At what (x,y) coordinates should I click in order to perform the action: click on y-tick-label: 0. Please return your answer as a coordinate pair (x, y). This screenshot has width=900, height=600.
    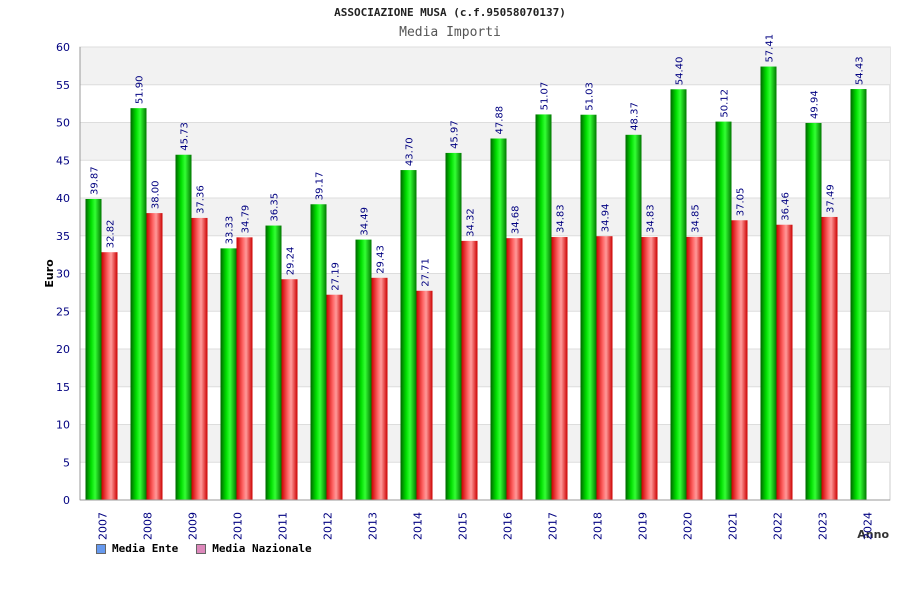
    Looking at the image, I should click on (66, 500).